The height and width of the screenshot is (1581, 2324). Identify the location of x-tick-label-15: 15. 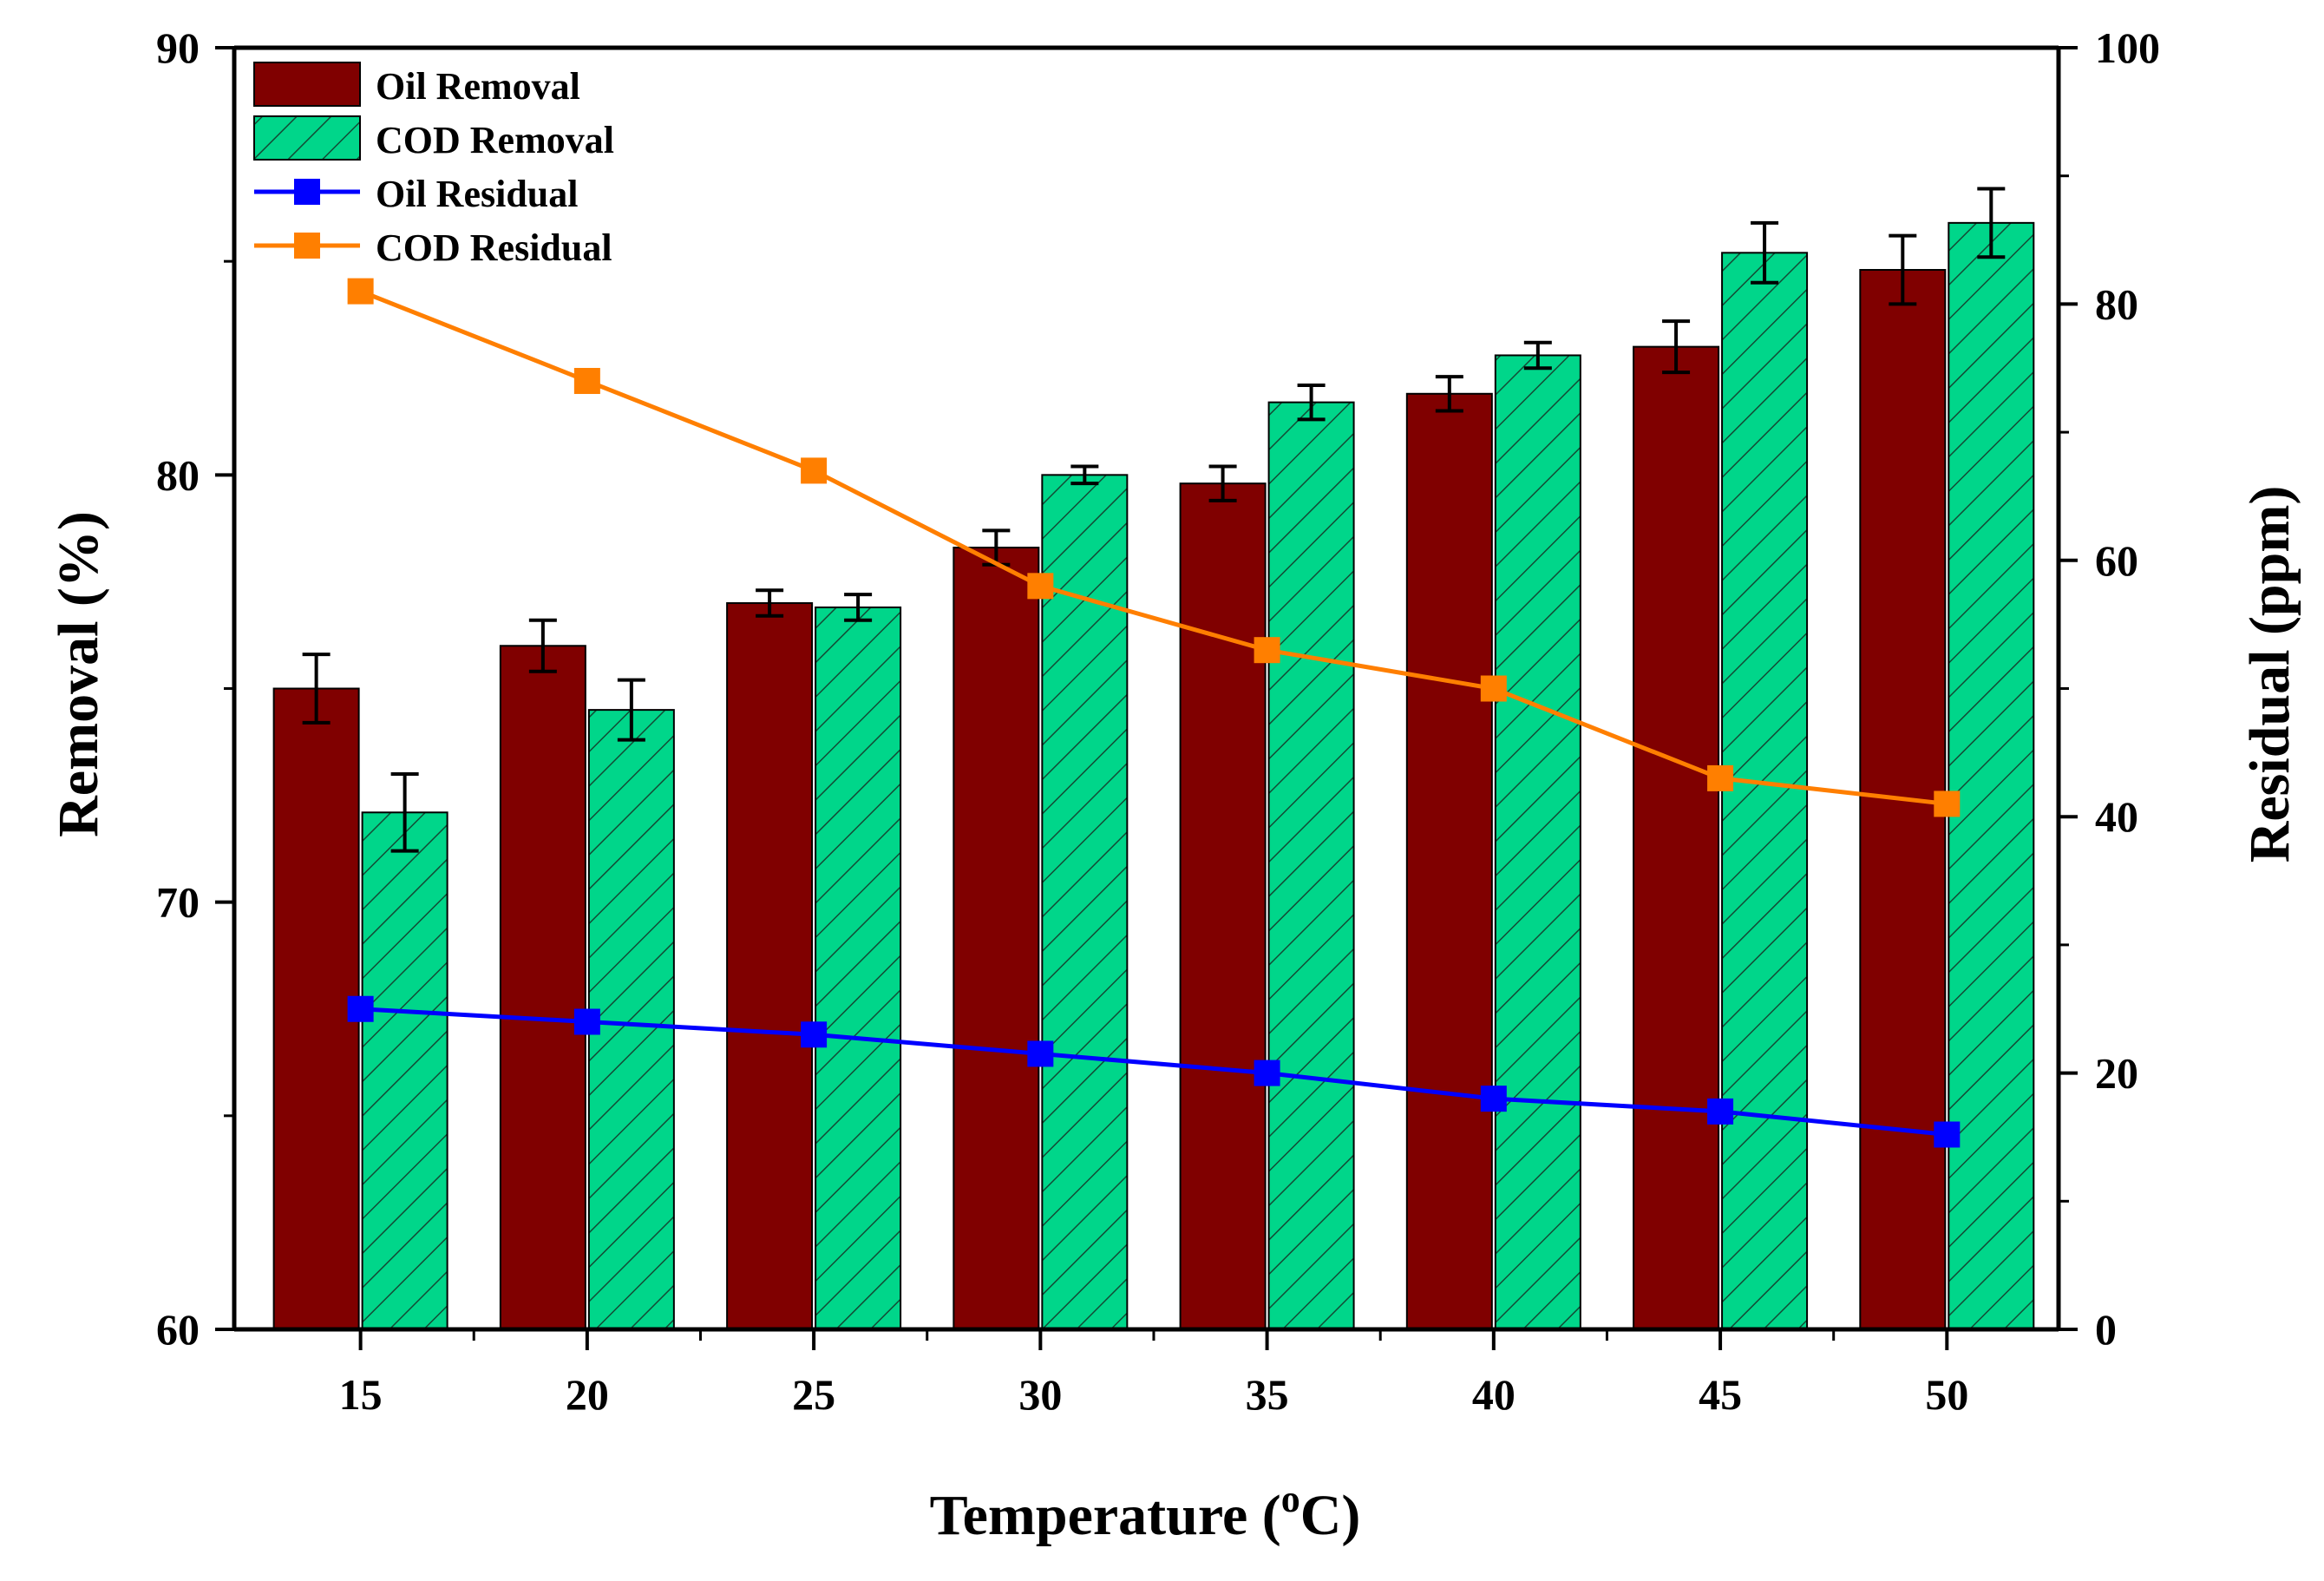
(361, 1394).